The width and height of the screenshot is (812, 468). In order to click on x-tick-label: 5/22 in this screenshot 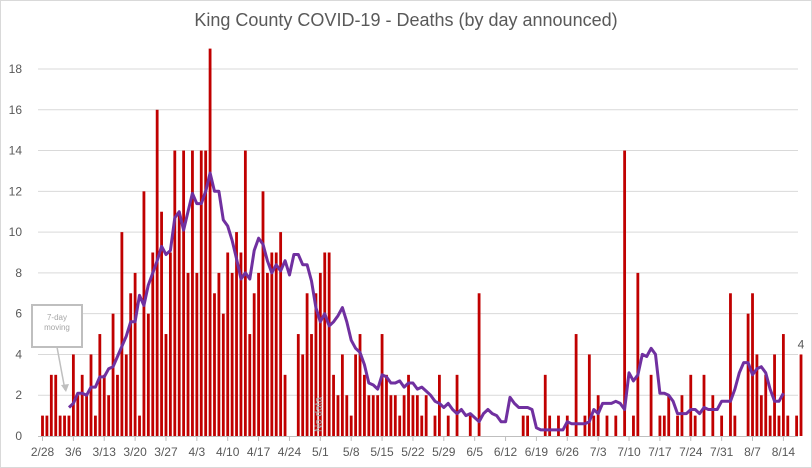, I will do `click(413, 452)`.